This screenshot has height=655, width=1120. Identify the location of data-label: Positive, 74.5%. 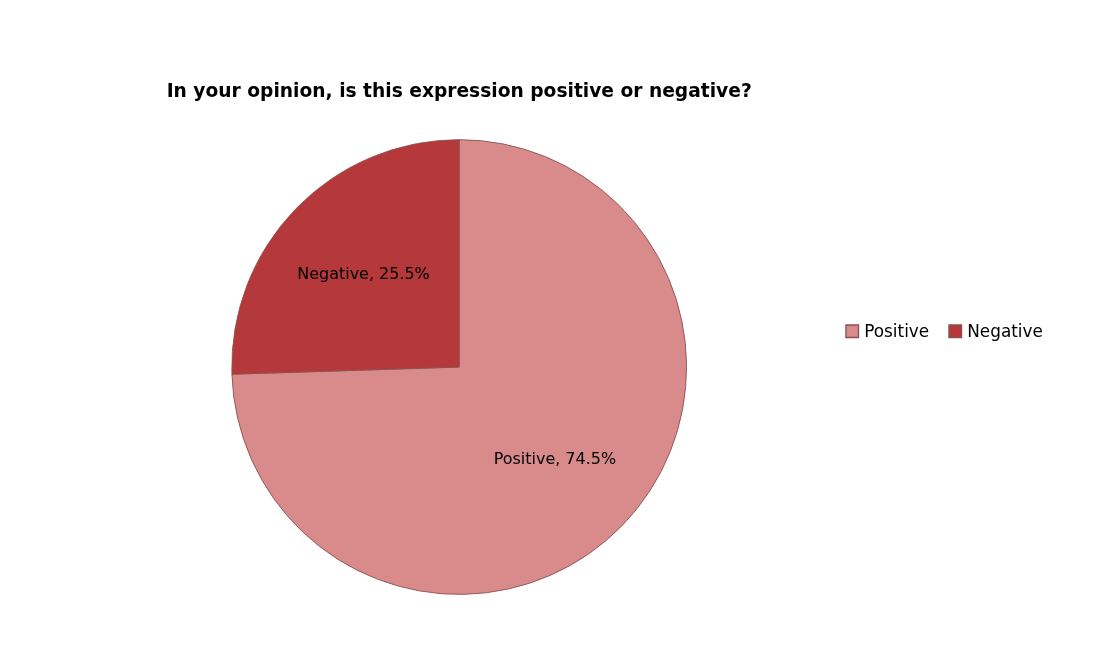
(555, 459).